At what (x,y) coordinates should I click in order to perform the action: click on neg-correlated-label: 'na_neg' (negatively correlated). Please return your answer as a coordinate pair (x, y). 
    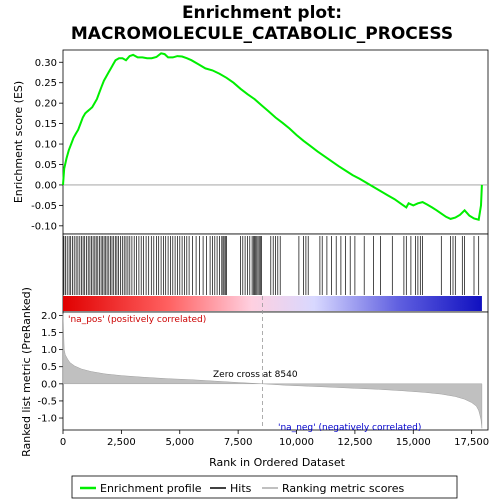
    Looking at the image, I should click on (349, 428).